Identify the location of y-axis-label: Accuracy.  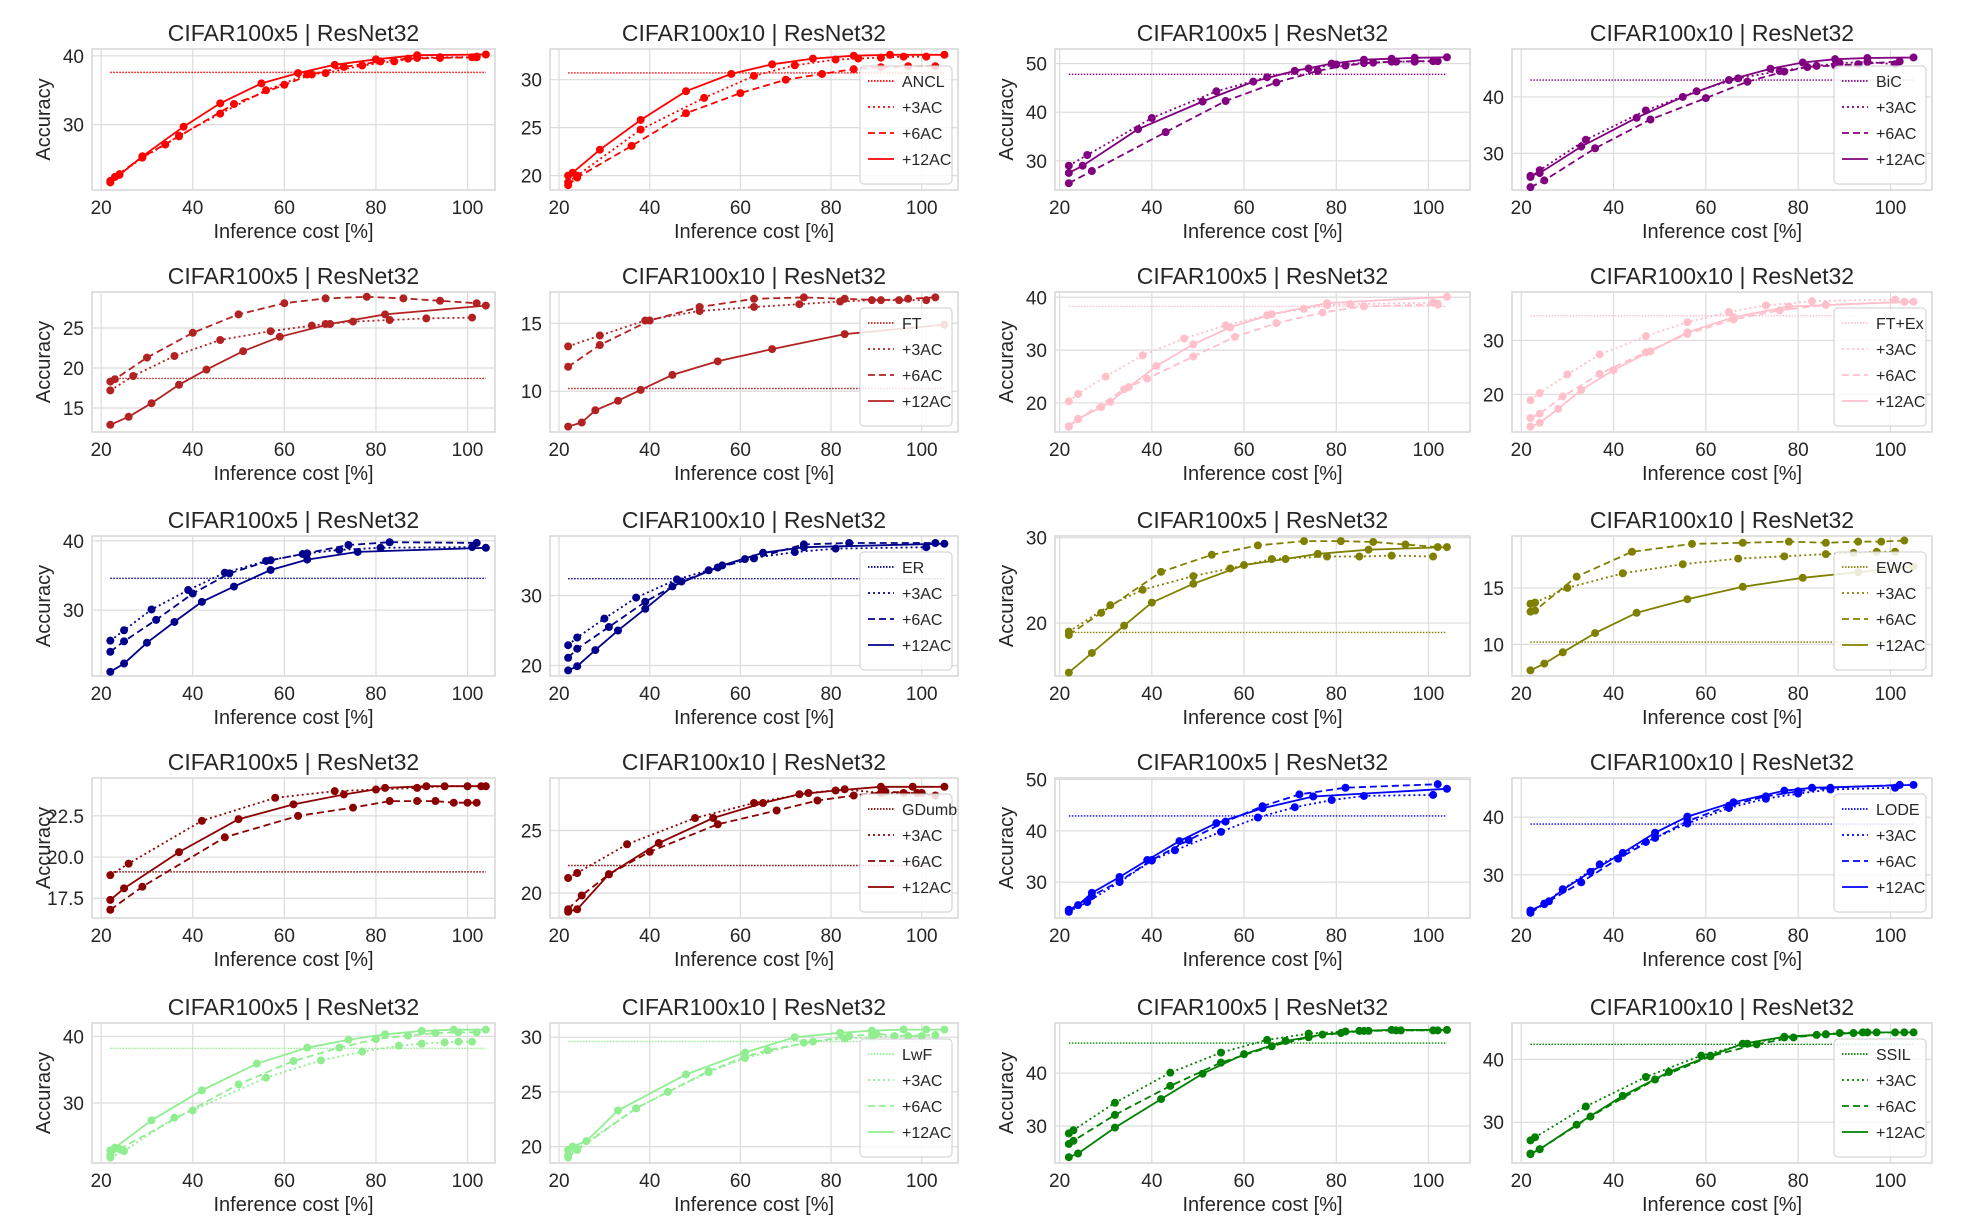
(44, 848).